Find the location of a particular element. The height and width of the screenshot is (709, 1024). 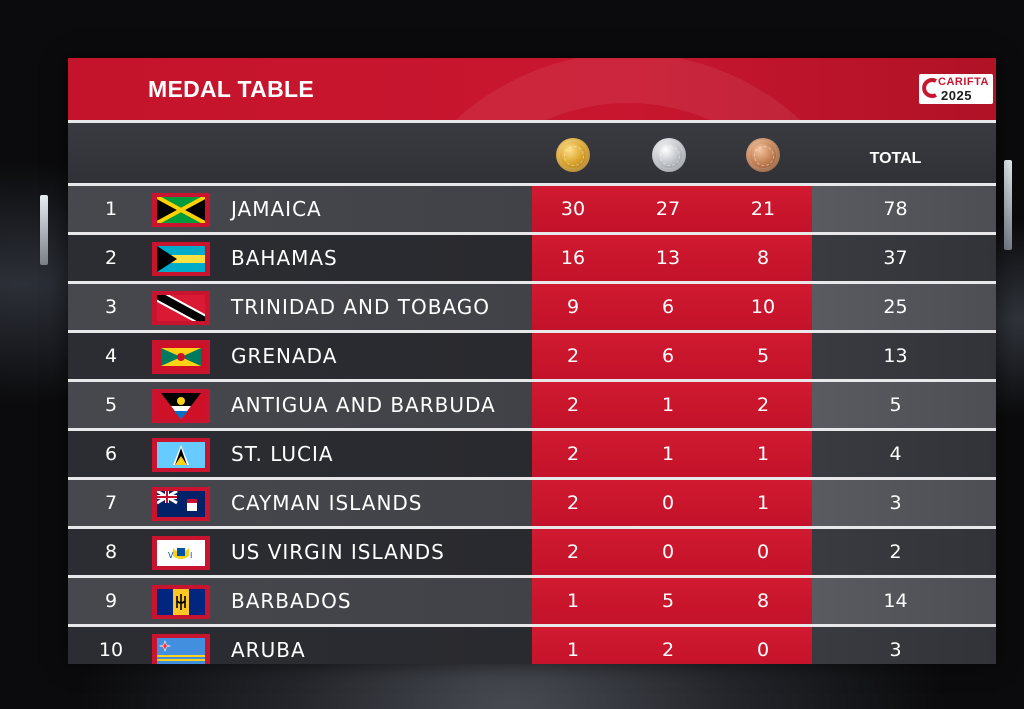

table-row: 1 JAMAICA 30 27 21 78 is located at coordinates (532, 210).